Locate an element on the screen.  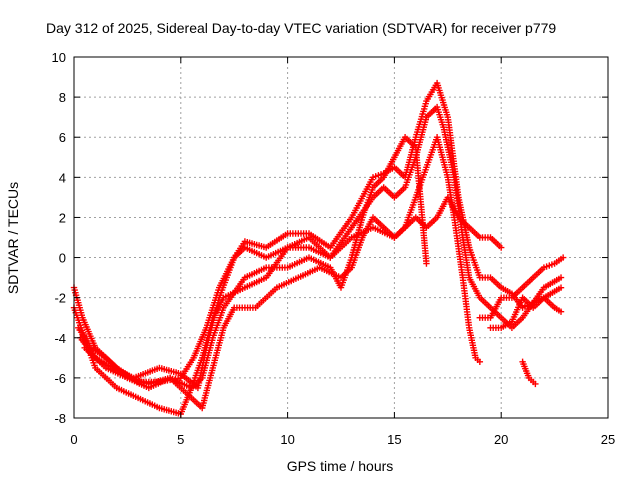
x-tick-label: 10 is located at coordinates (287, 439).